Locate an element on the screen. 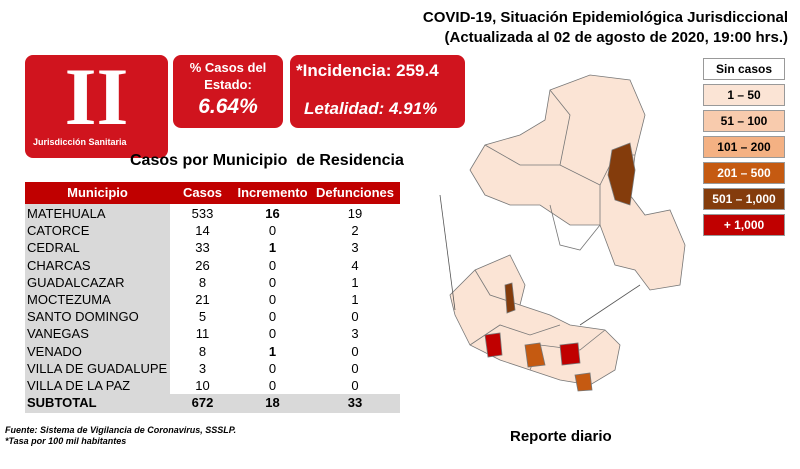  badge: II Jurisdicción Sanitaria is located at coordinates (96, 106).